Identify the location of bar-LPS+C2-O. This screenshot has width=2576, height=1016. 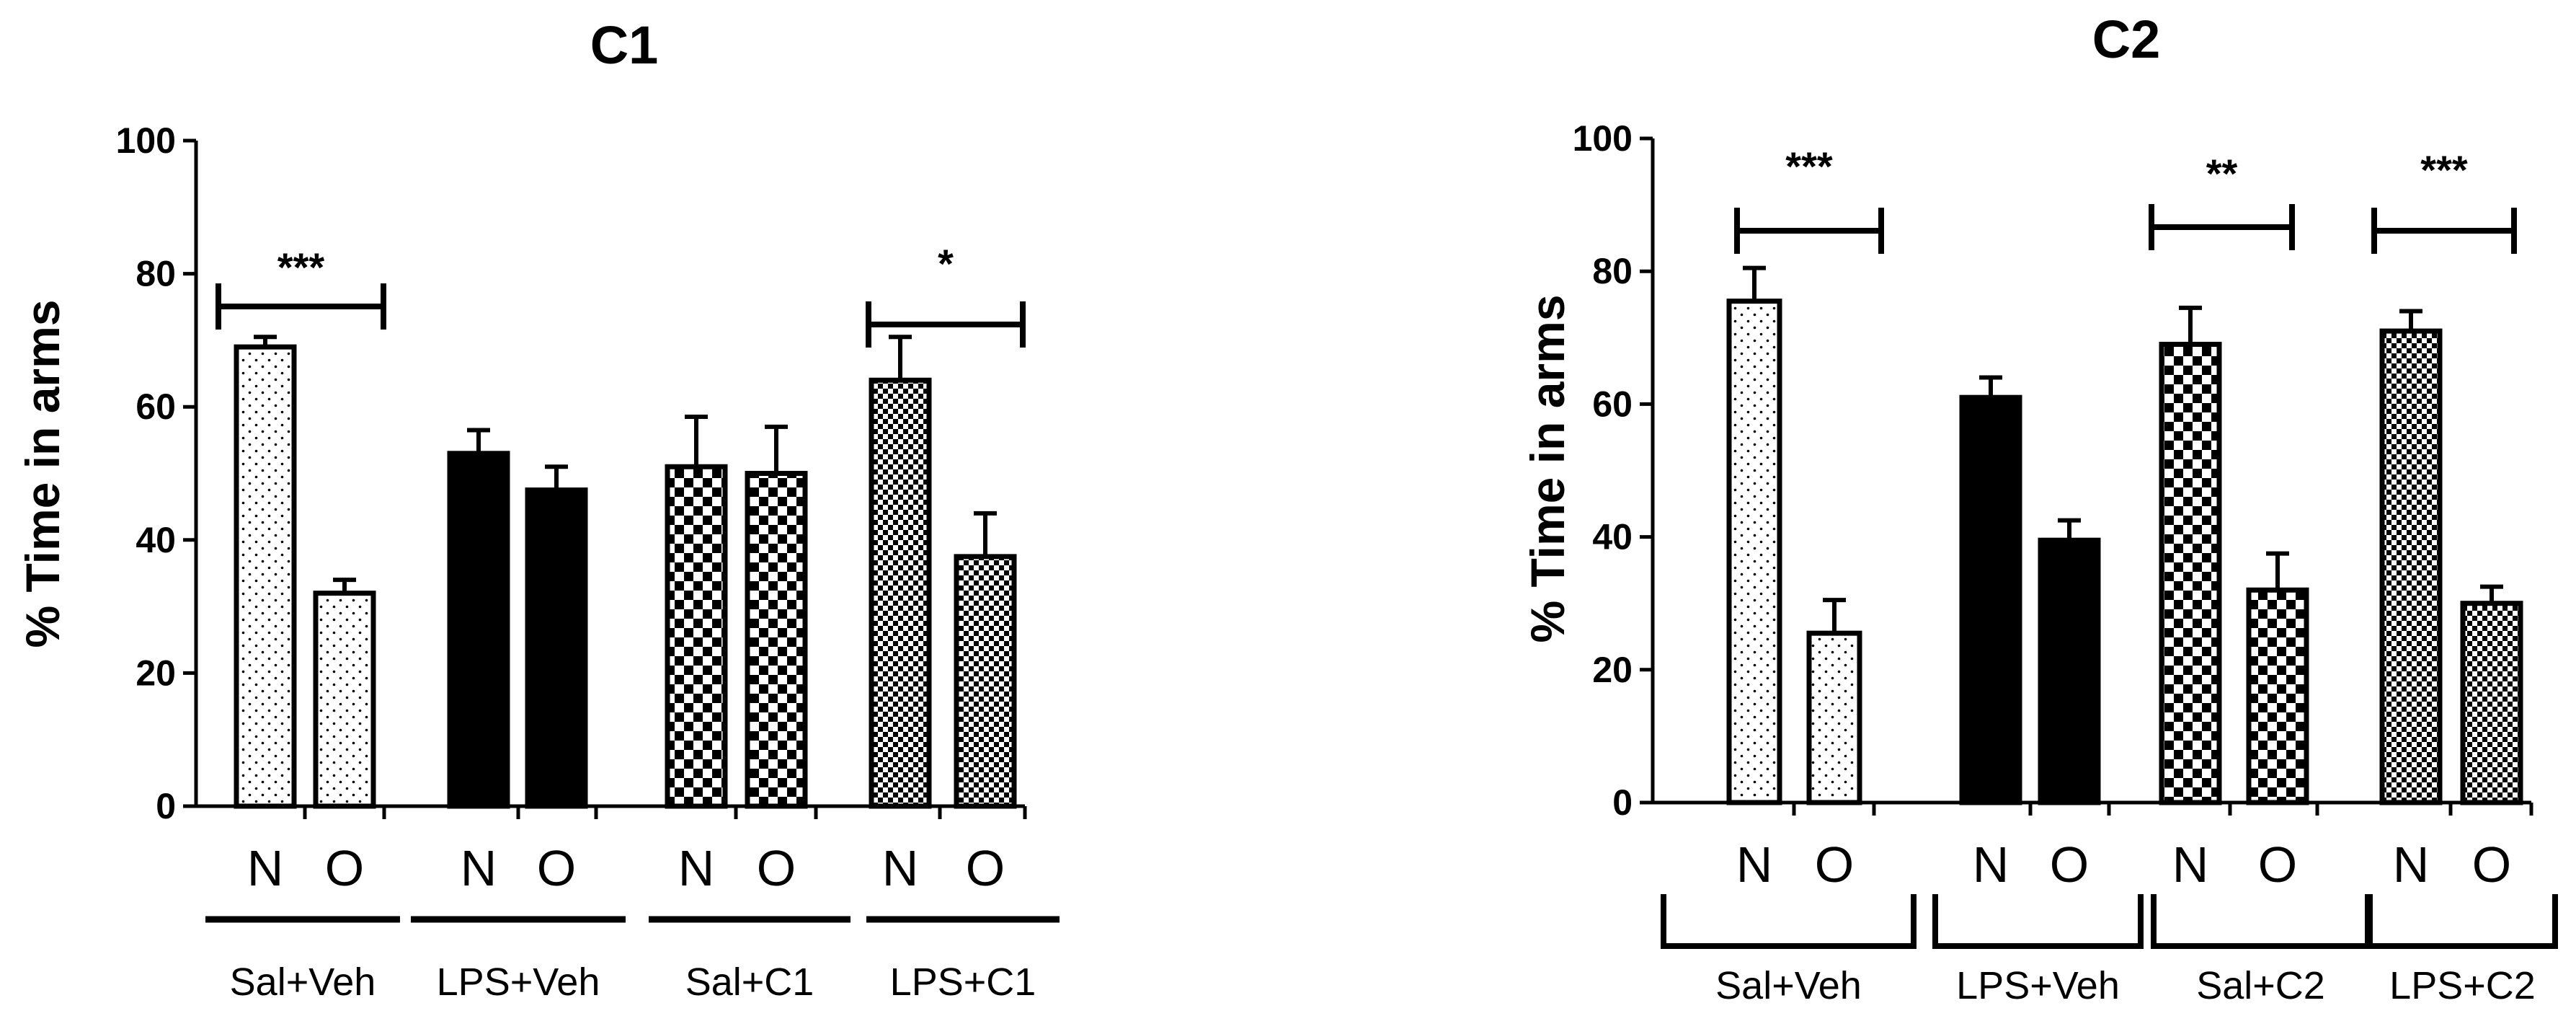
(2491, 703).